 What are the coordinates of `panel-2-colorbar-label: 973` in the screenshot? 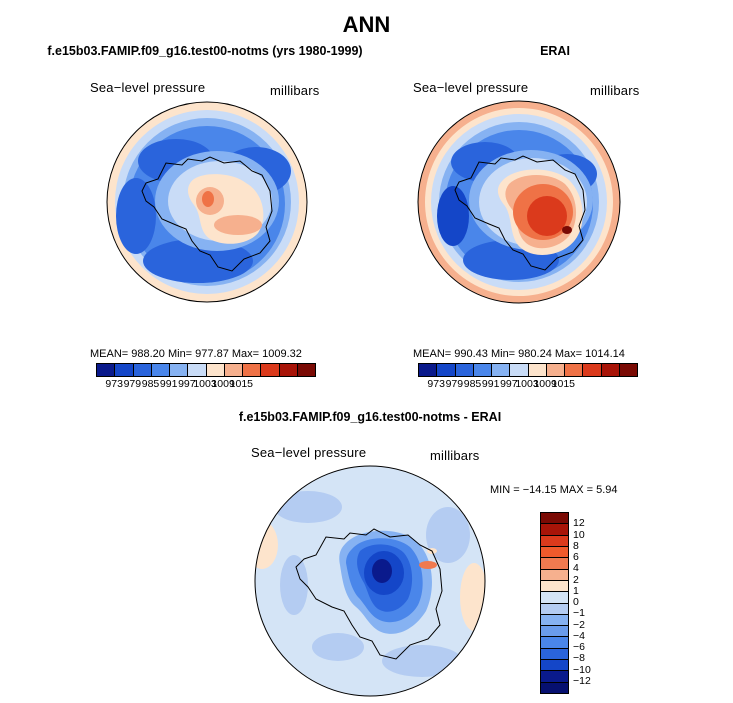 It's located at (436, 384).